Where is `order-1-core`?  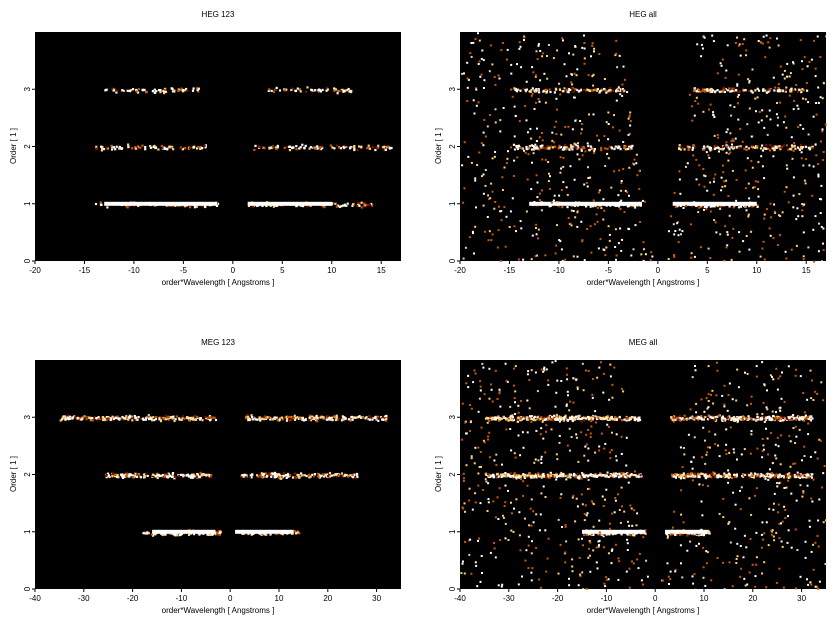
order-1-core is located at coordinates (585, 204).